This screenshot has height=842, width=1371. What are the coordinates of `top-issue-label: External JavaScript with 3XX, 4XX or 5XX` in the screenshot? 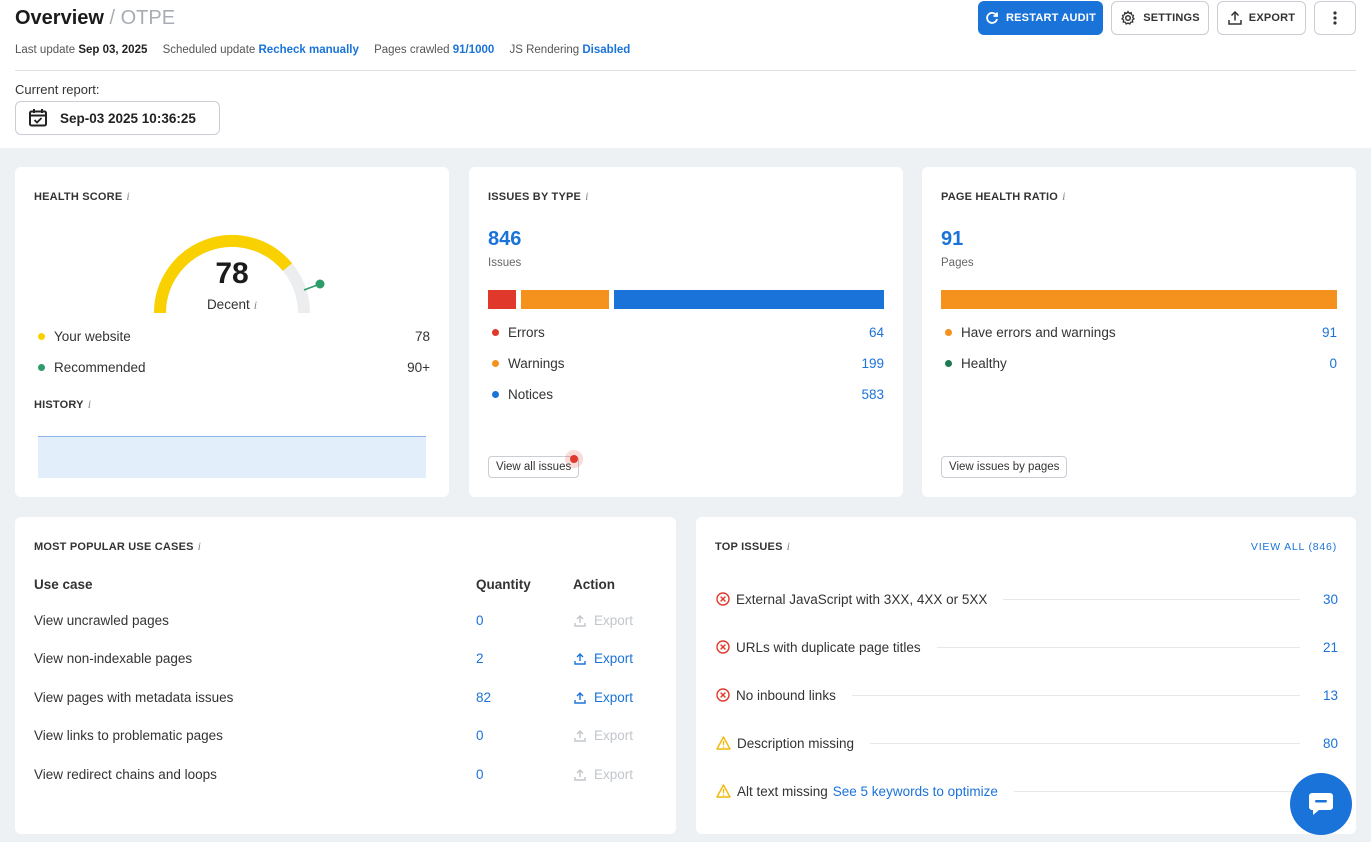 It's located at (862, 599).